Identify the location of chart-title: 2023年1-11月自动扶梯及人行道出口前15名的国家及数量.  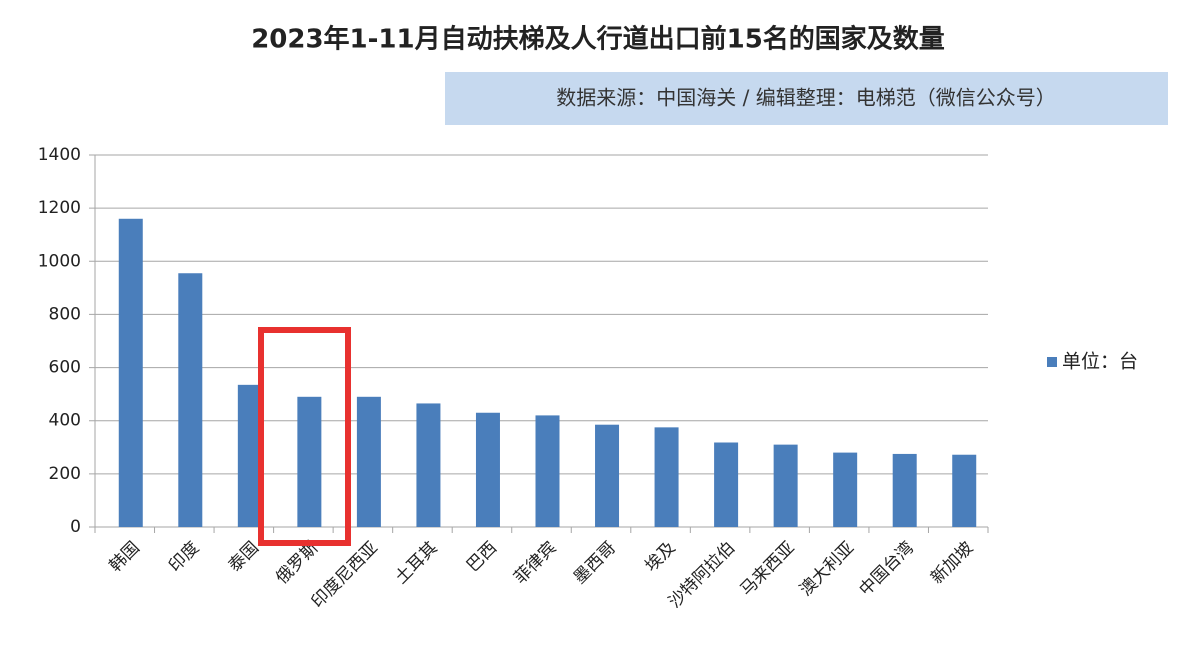
(598, 39).